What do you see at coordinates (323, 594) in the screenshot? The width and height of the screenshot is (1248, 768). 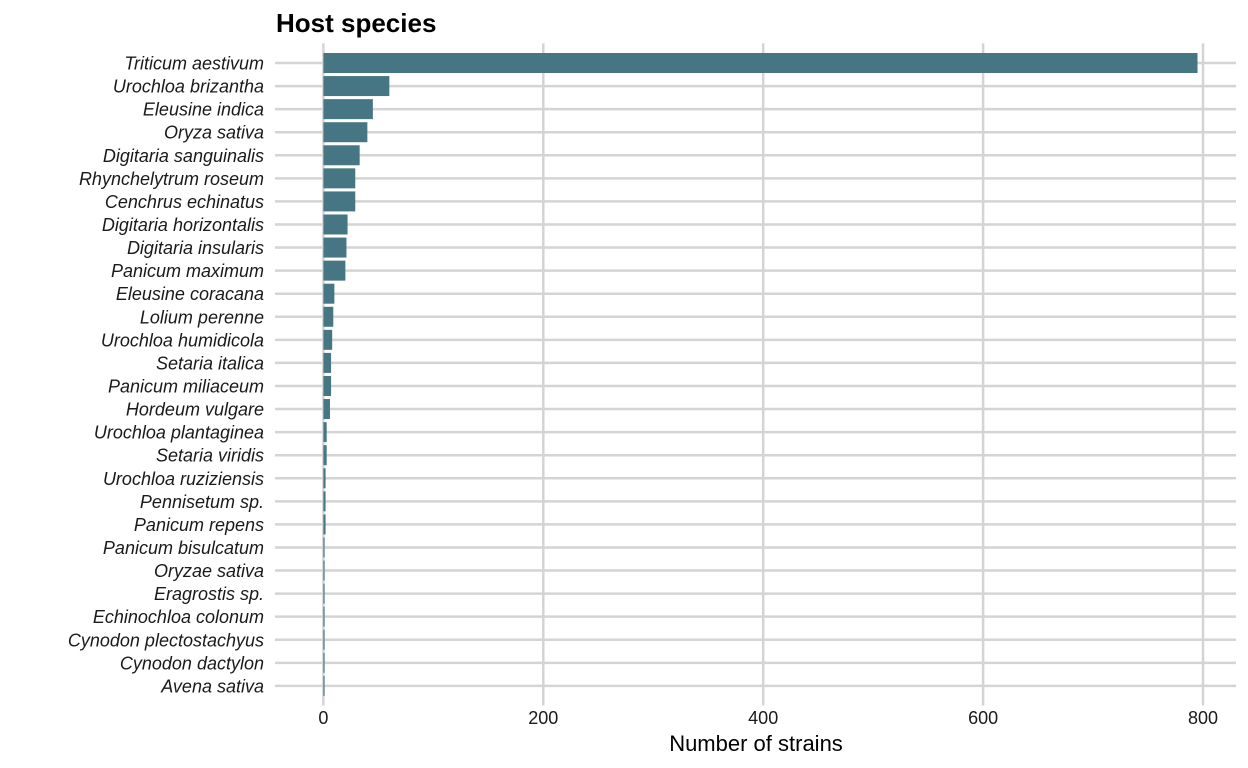 I see `bar-eragrostis-sp-` at bounding box center [323, 594].